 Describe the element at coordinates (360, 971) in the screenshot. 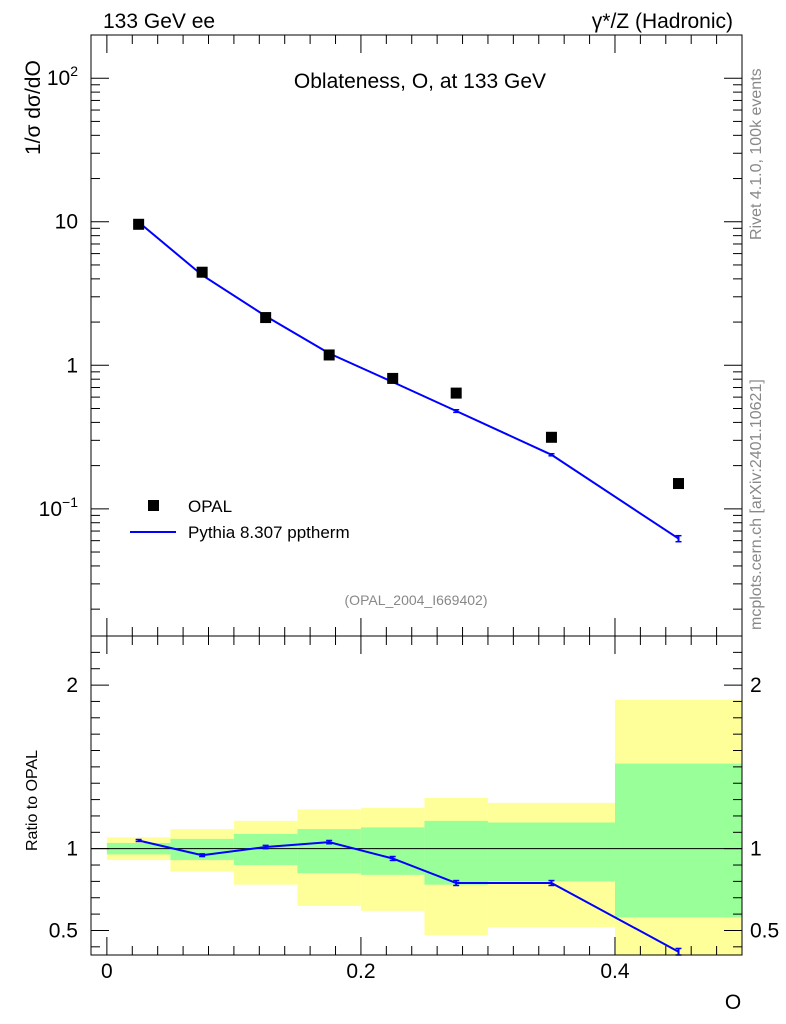

I see `x-tick-label: 0.2` at that location.